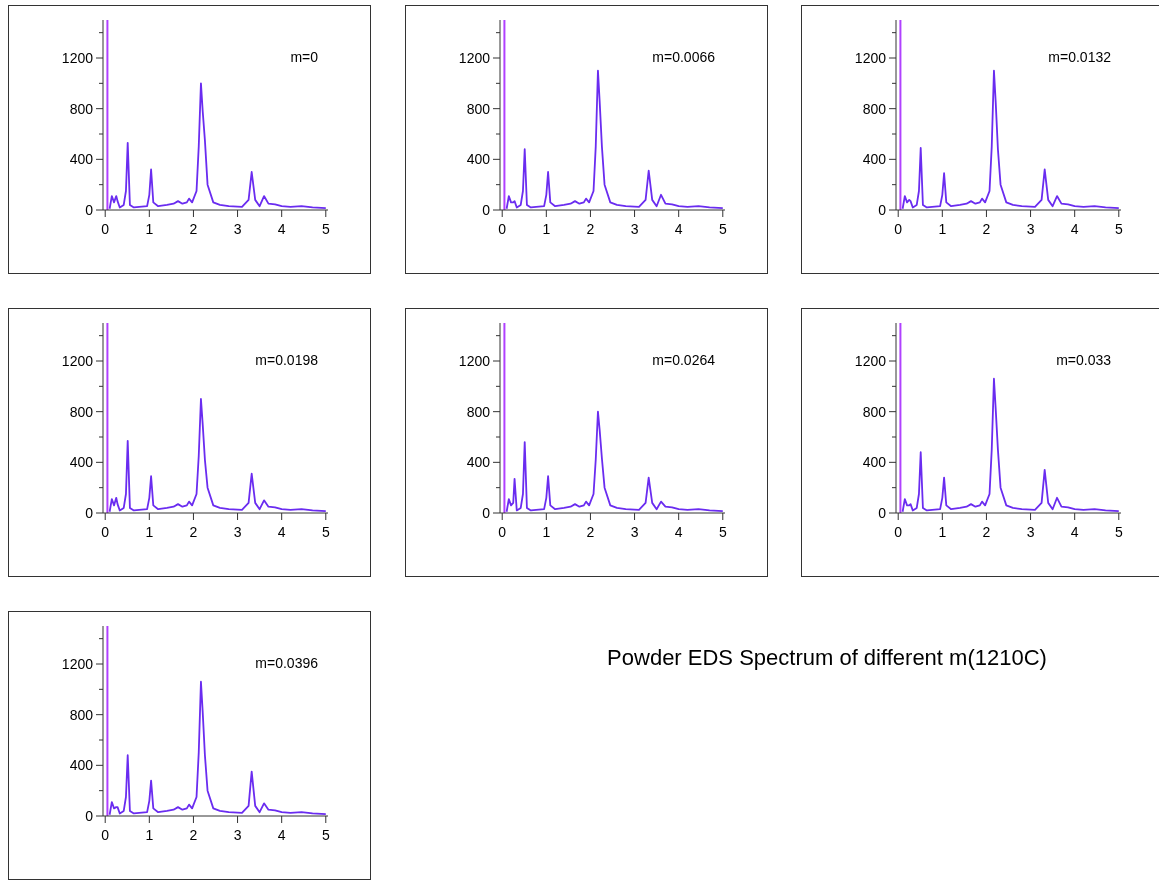 This screenshot has width=1159, height=882. Describe the element at coordinates (684, 57) in the screenshot. I see `text: m=0.0066` at that location.